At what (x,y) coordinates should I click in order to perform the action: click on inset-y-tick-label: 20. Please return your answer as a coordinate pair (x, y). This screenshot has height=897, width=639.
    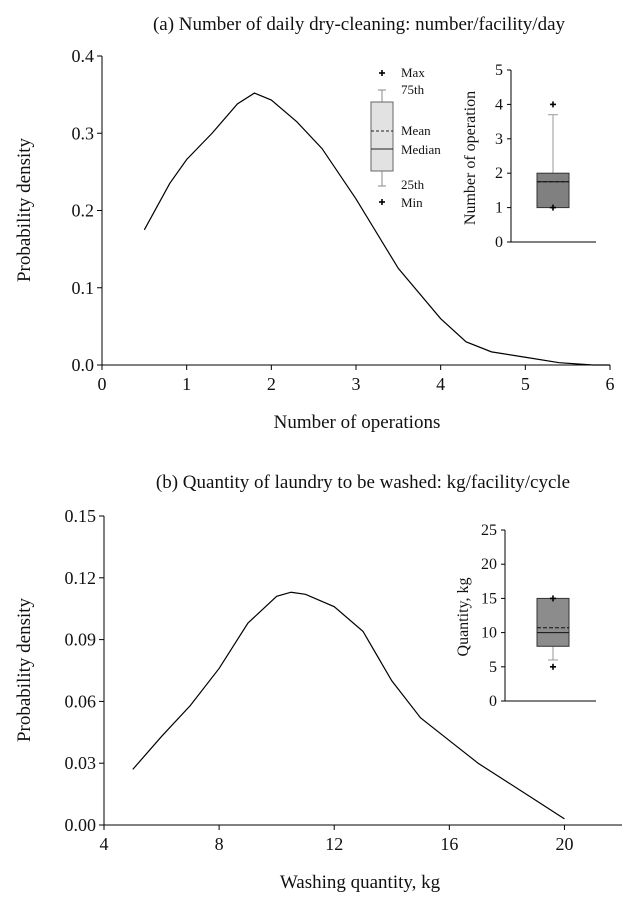
    Looking at the image, I should click on (489, 564).